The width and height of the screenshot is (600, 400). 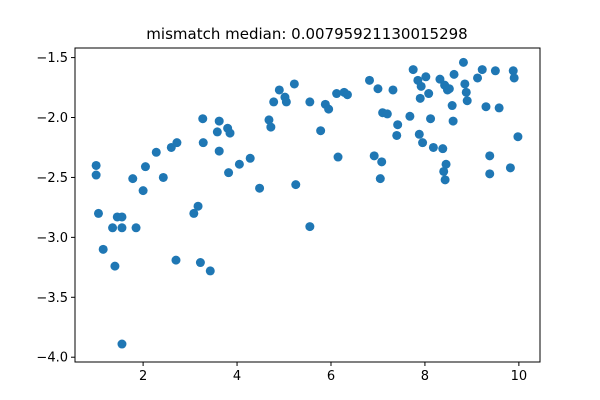 What do you see at coordinates (519, 376) in the screenshot?
I see `x-tick-label: 10` at bounding box center [519, 376].